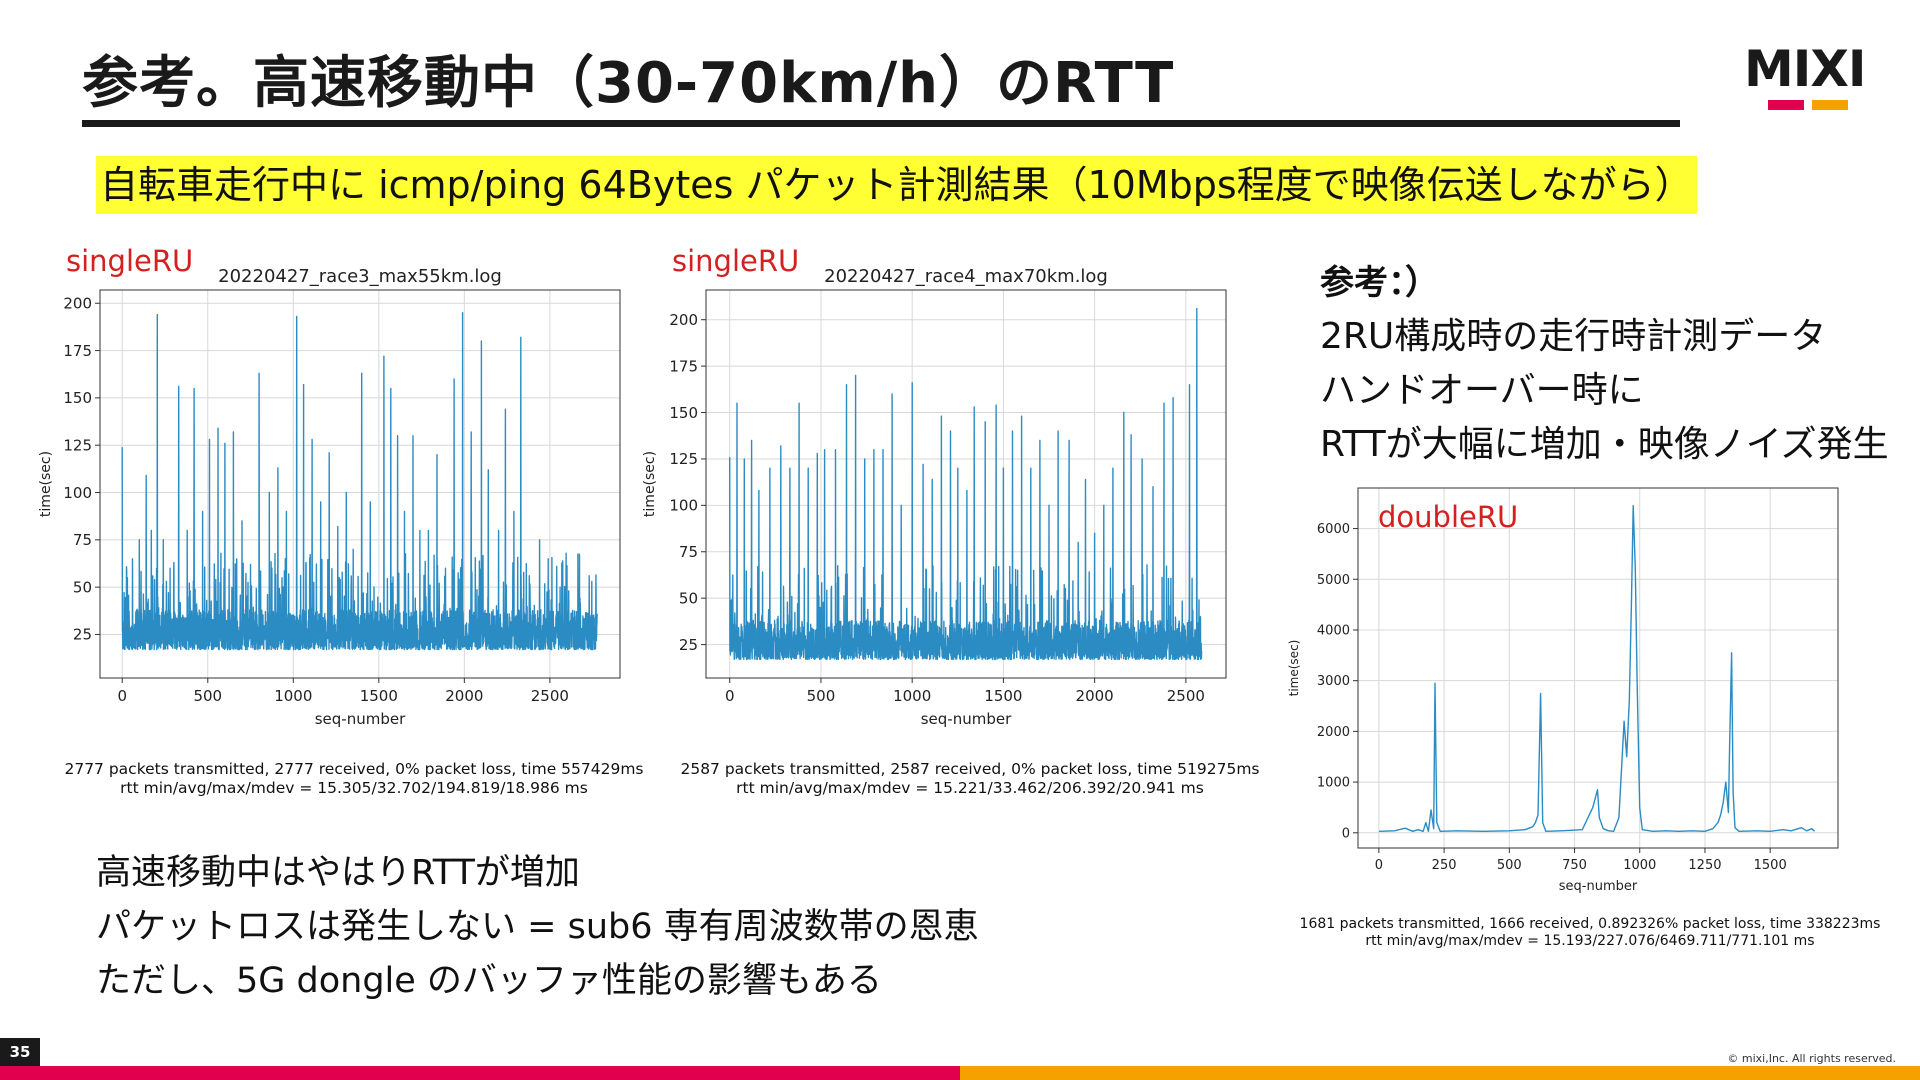  I want to click on y-tick-label: 6000, so click(1333, 529).